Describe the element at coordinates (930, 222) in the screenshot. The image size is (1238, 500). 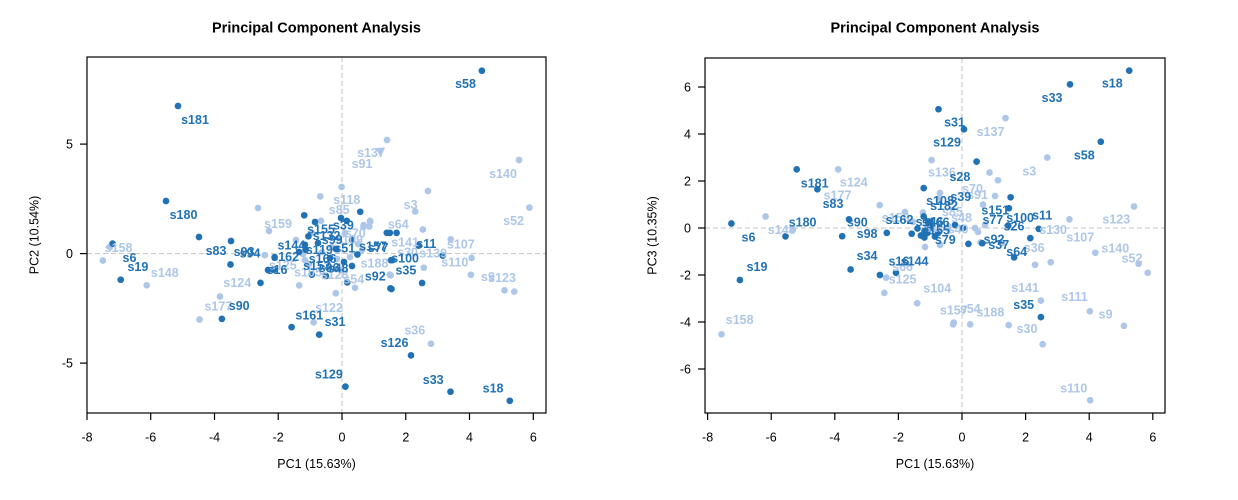
I see `svg-text: s146` at that location.